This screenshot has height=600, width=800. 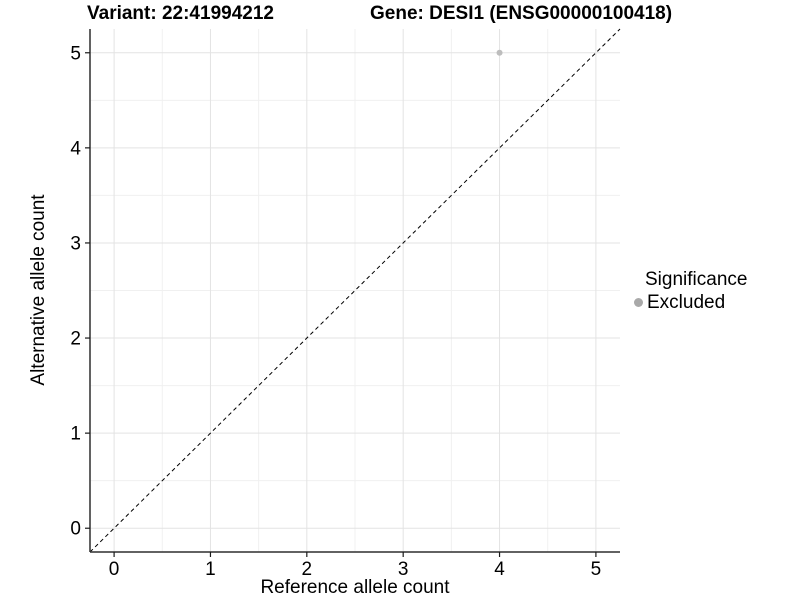 I want to click on x-tick-label: 2, so click(x=307, y=569).